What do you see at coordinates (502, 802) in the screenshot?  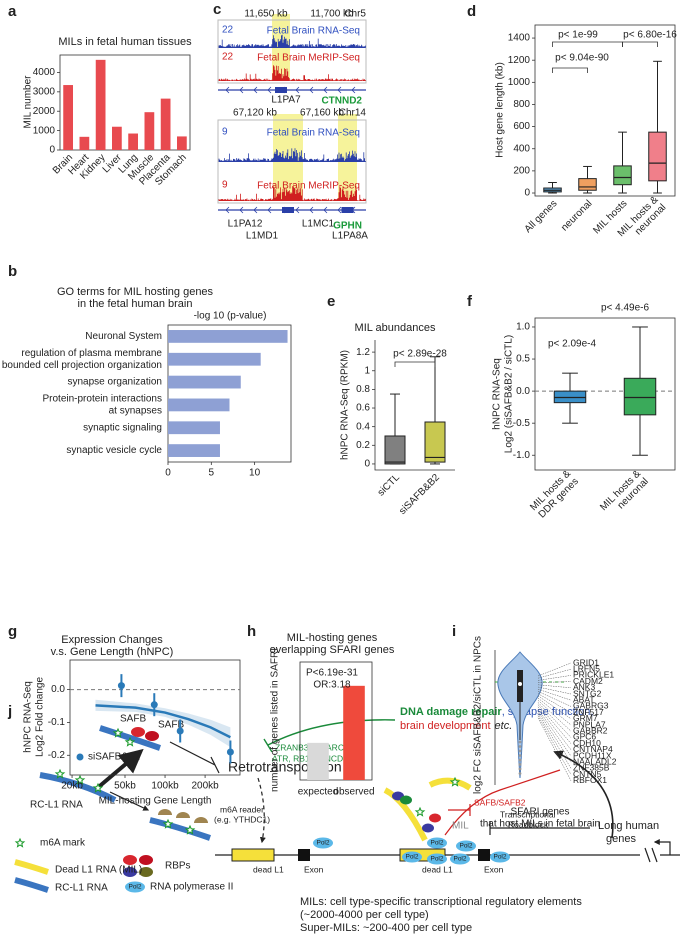 I see `nascent-rna` at bounding box center [502, 802].